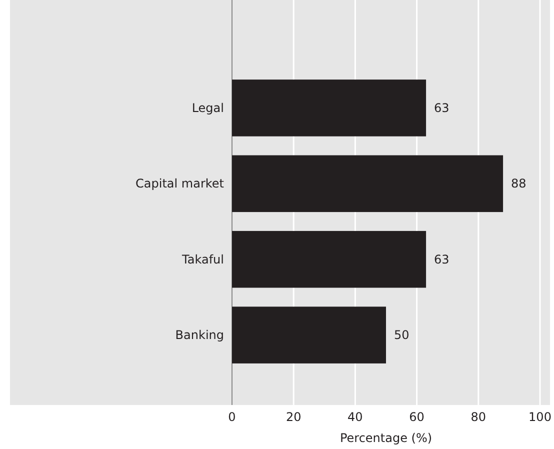 Image resolution: width=554 pixels, height=449 pixels. What do you see at coordinates (518, 183) in the screenshot?
I see `data-label: 88` at bounding box center [518, 183].